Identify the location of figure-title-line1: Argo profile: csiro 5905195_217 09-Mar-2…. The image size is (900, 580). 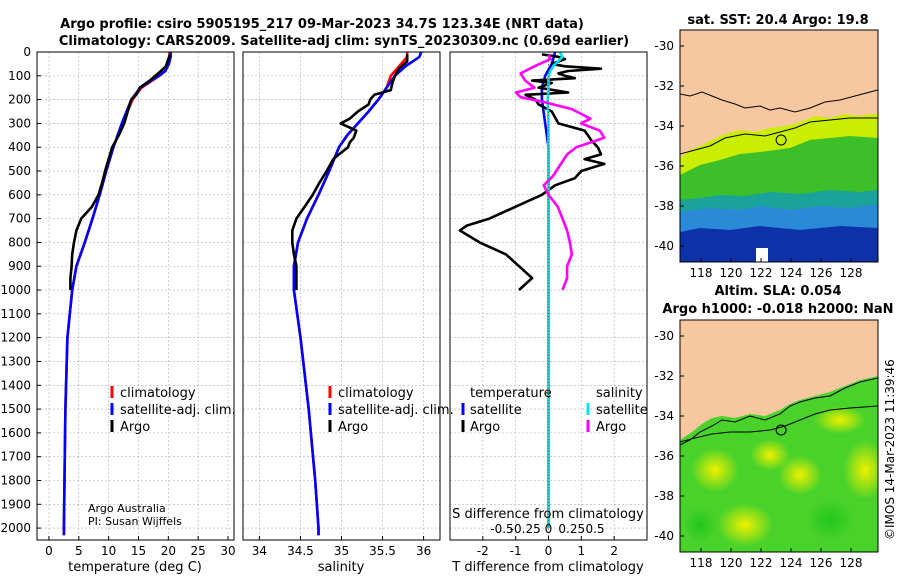
(322, 24).